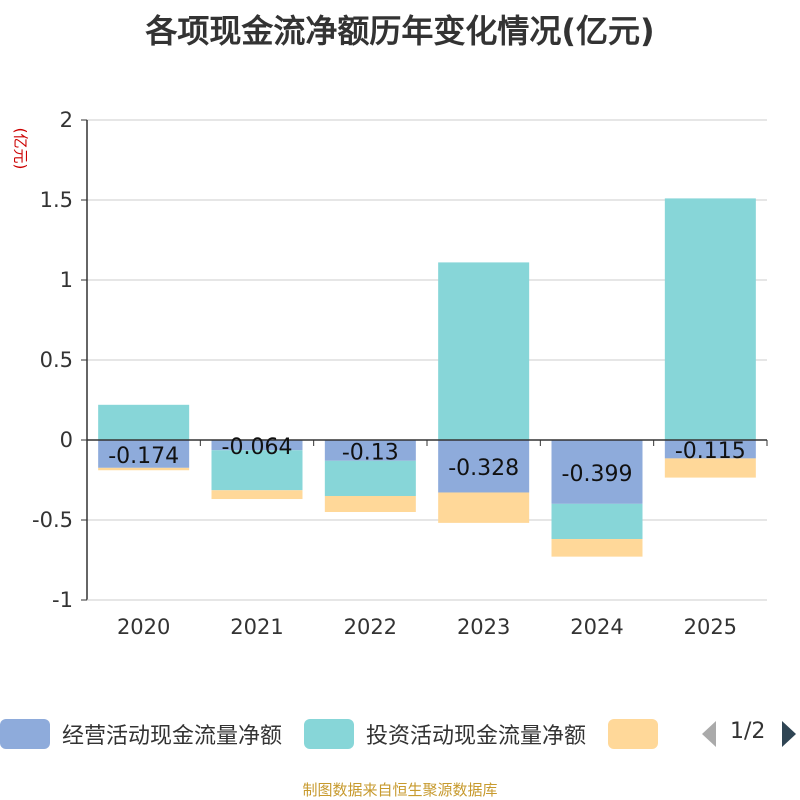 This screenshot has height=800, width=800. I want to click on legend-item-investing: 投资活动现金流量净额, so click(445, 734).